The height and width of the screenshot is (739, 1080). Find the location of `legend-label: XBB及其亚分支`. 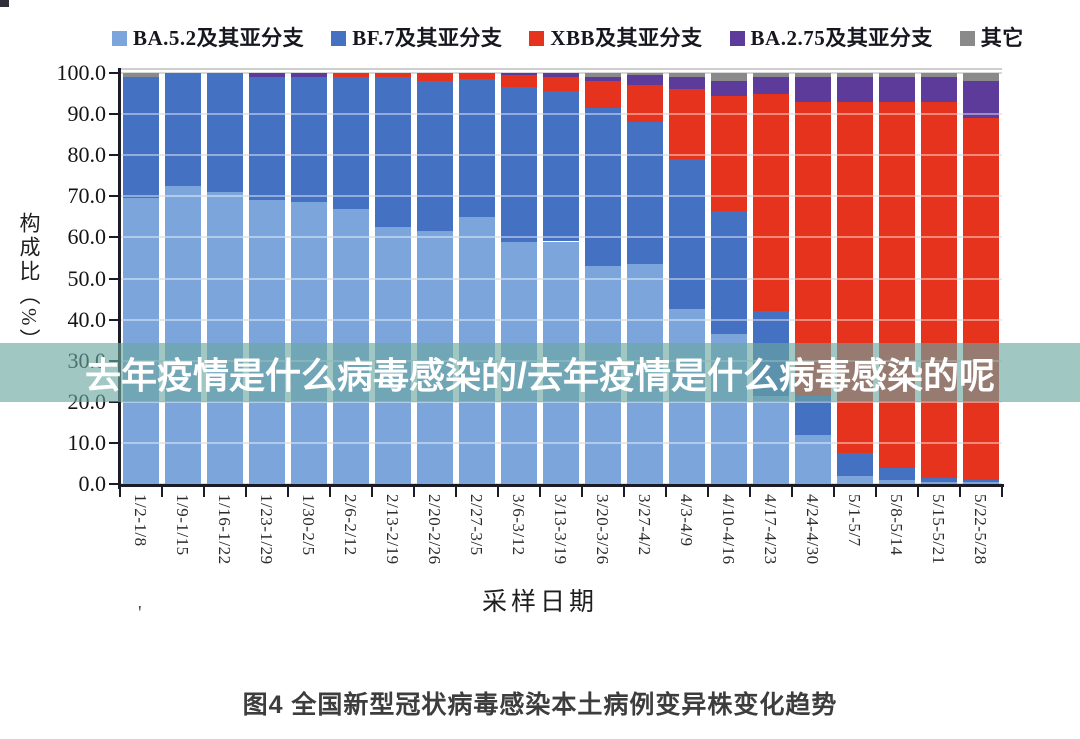

legend-label: XBB及其亚分支 is located at coordinates (626, 38).